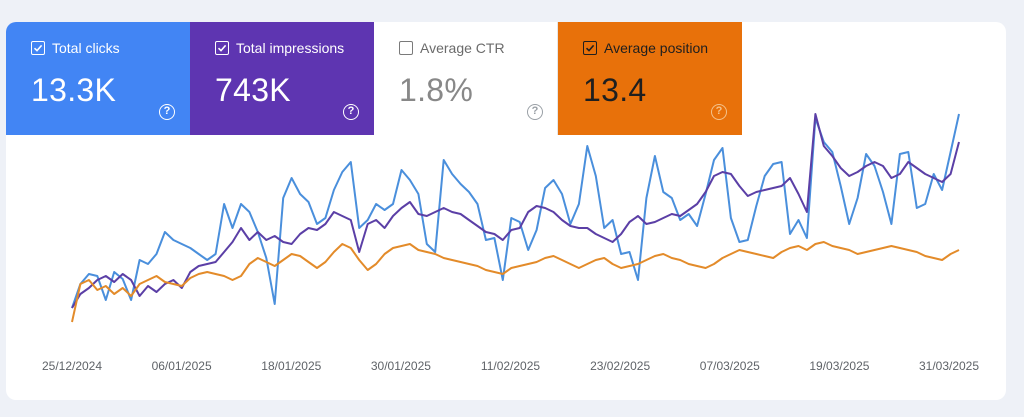 The width and height of the screenshot is (1024, 417). I want to click on metric-value: 1.8%, so click(436, 90).